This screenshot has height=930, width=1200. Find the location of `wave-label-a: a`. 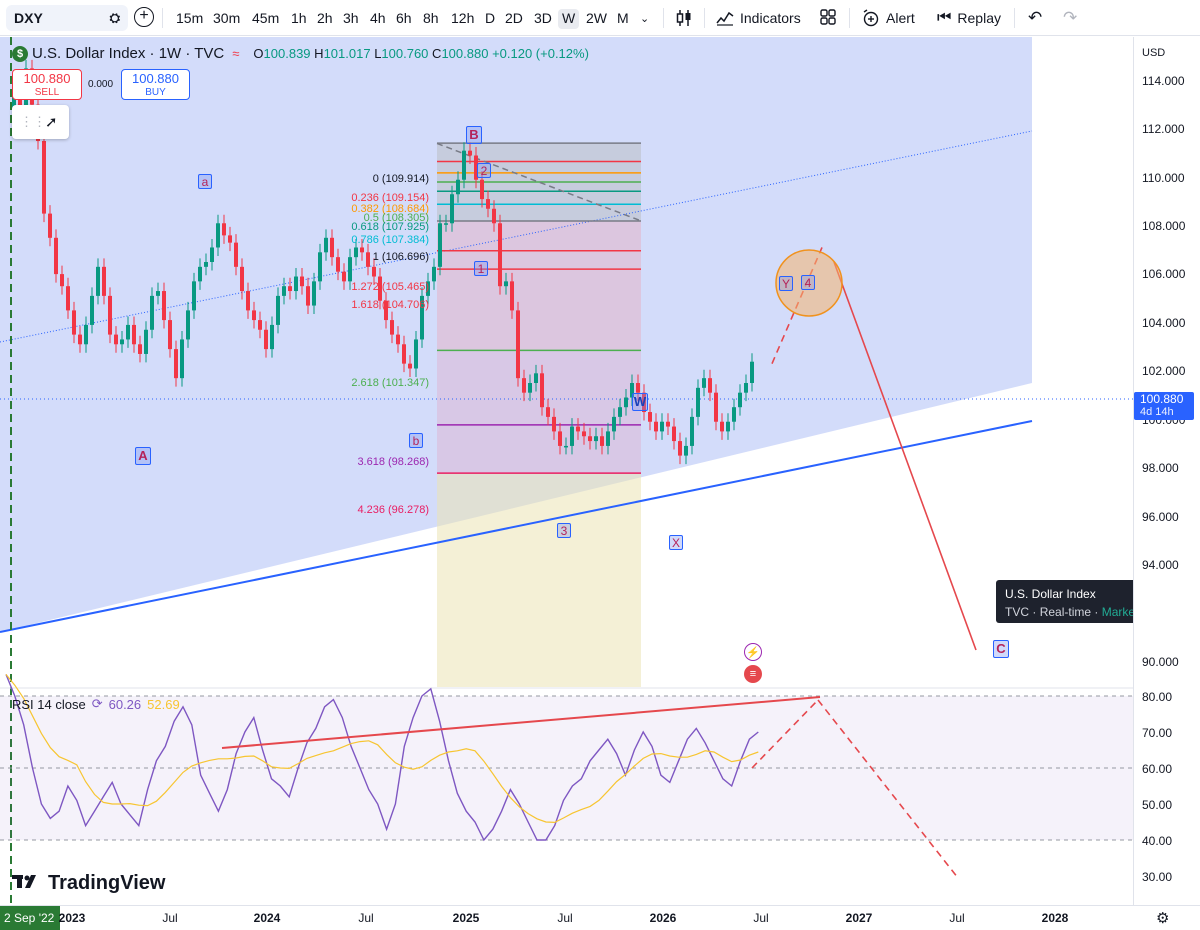

wave-label-a: a is located at coordinates (205, 181).